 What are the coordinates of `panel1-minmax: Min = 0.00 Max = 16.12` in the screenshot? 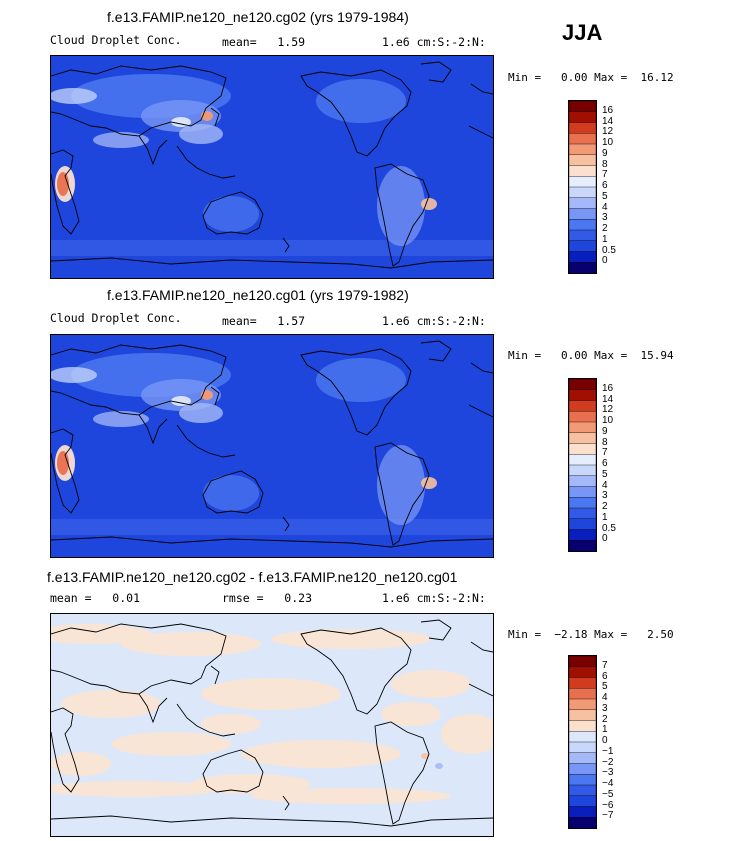 It's located at (591, 77).